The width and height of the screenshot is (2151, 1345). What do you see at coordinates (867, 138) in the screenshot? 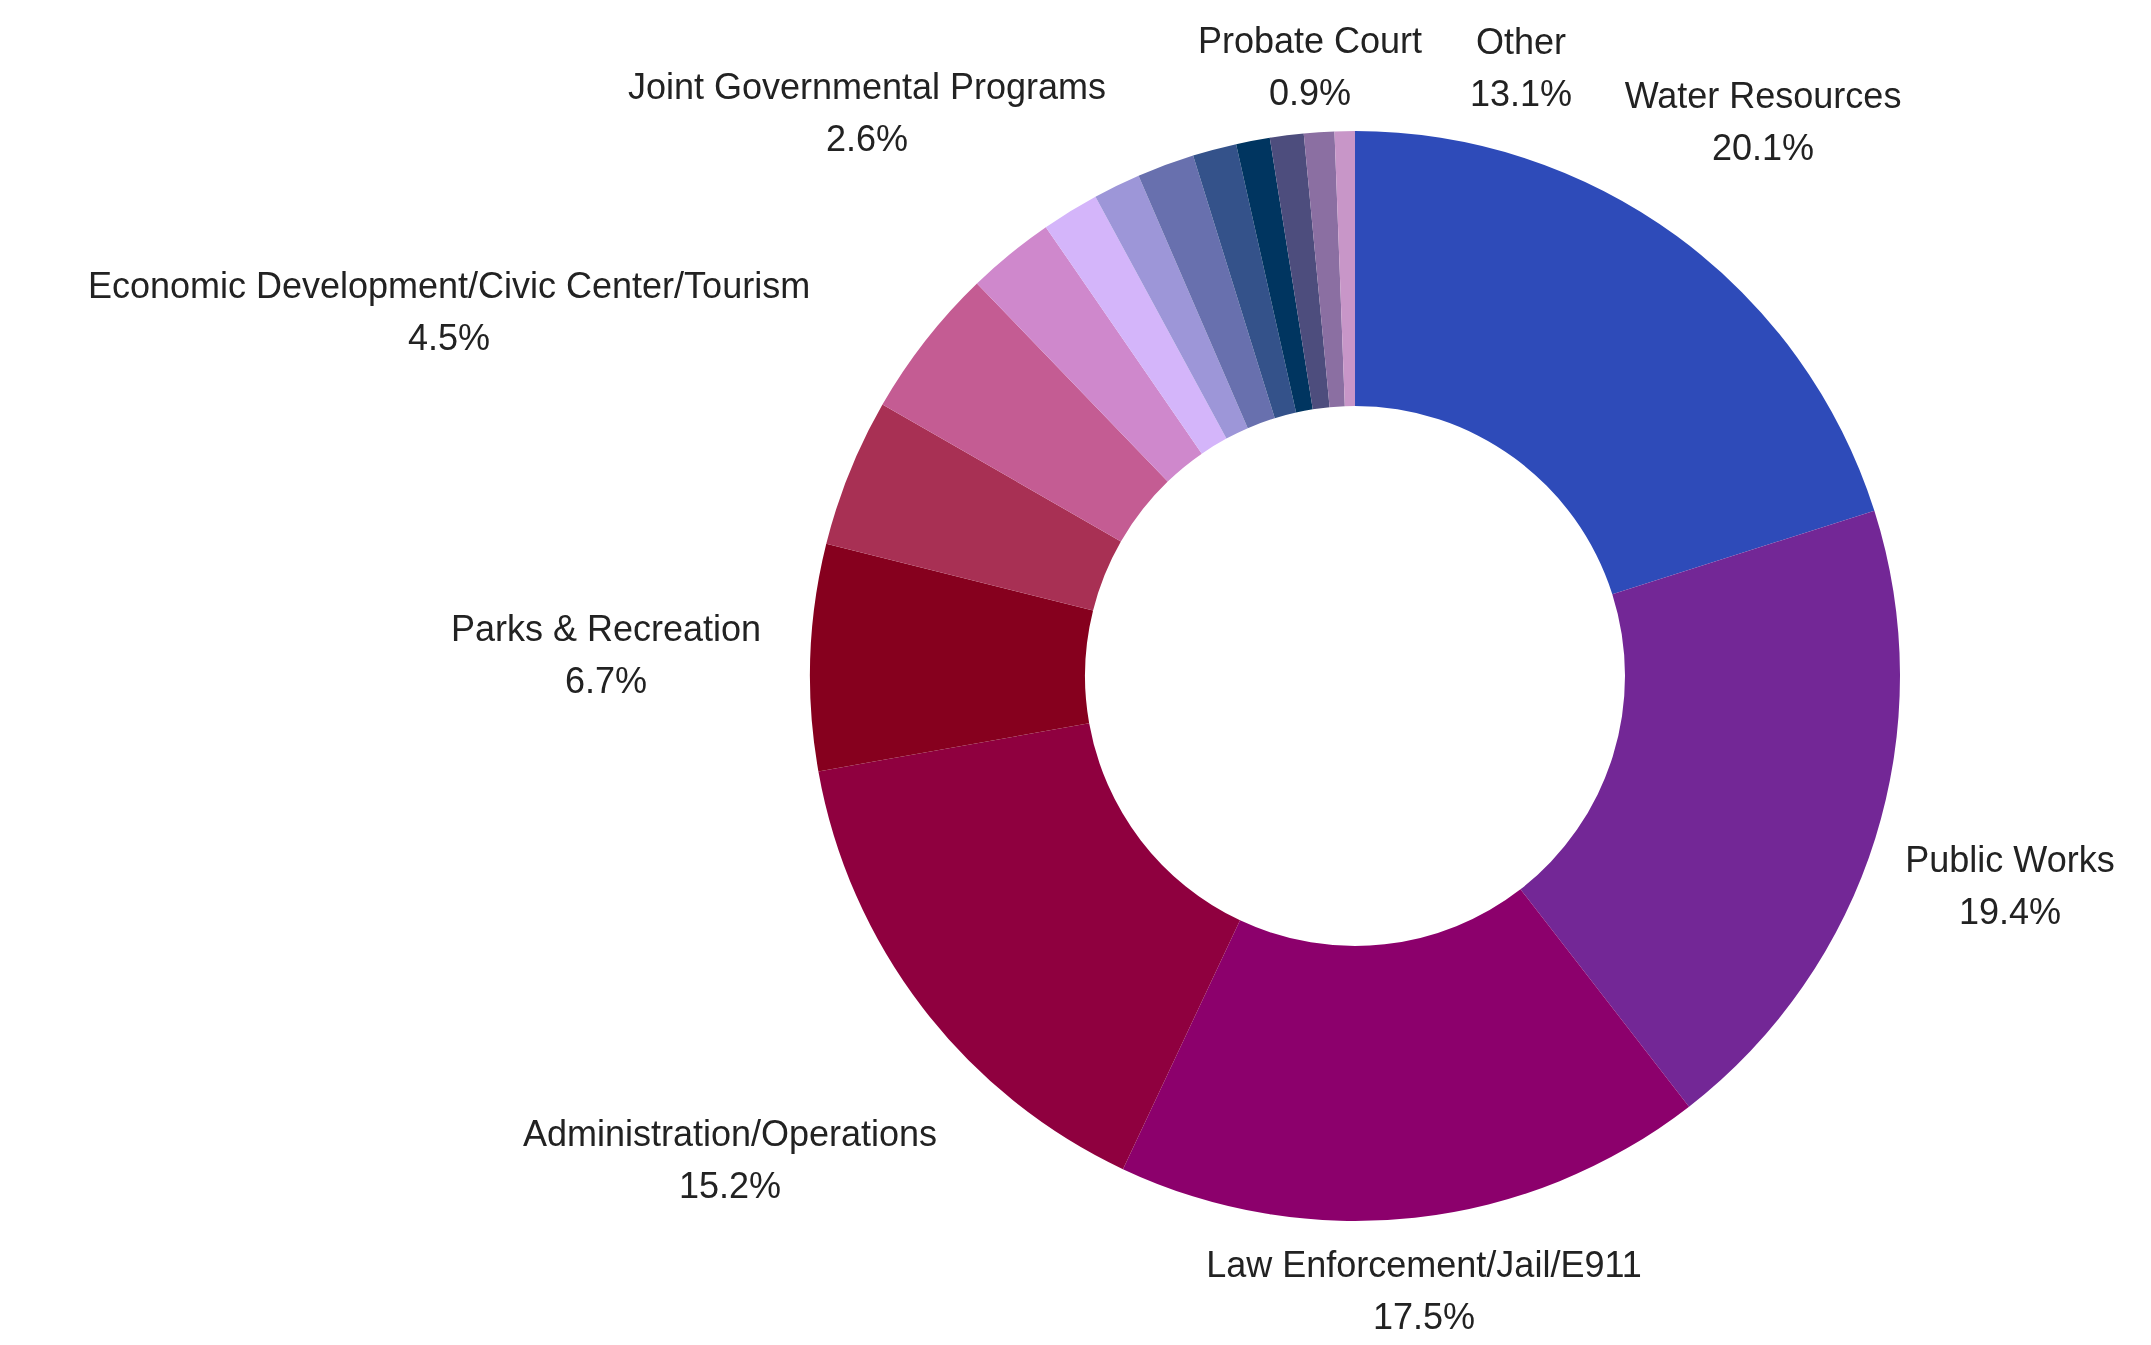
I see `data-label: 2.6%` at bounding box center [867, 138].